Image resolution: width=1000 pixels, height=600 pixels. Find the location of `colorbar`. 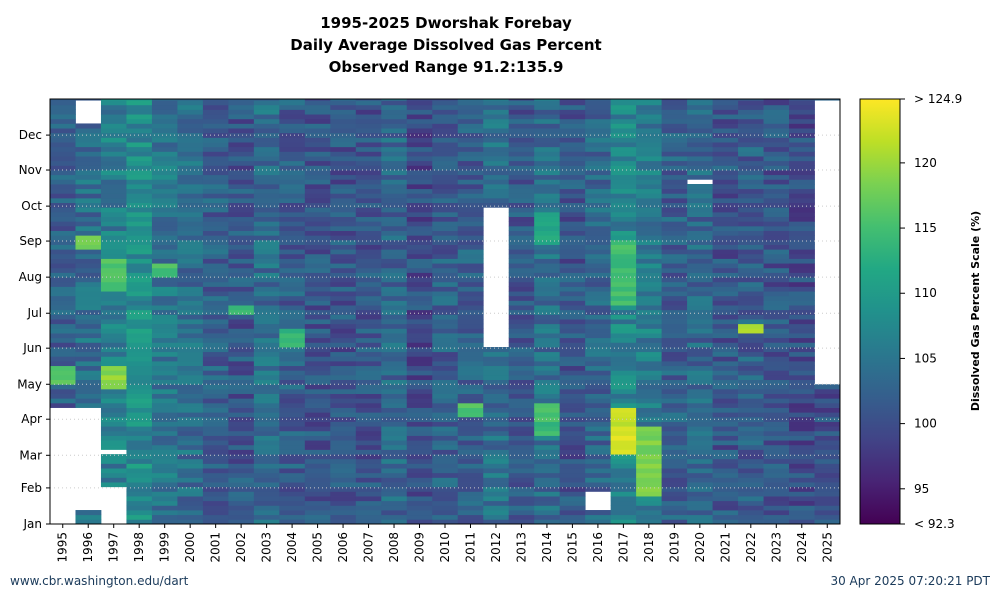

colorbar is located at coordinates (880, 311).